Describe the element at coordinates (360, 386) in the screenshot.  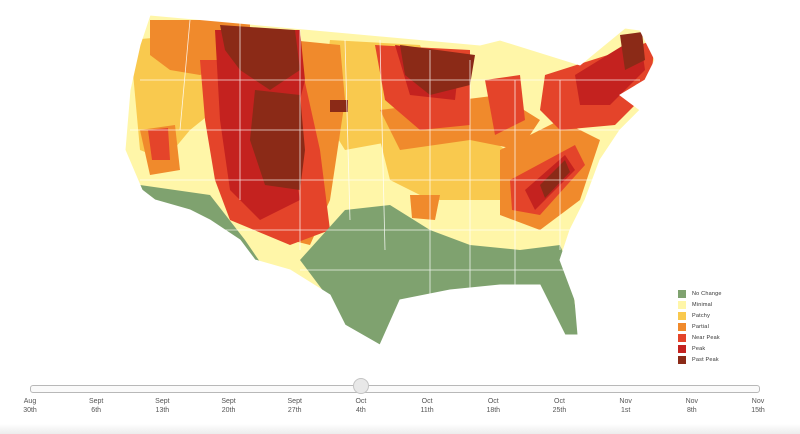
I see `timeline-slider-handle` at that location.